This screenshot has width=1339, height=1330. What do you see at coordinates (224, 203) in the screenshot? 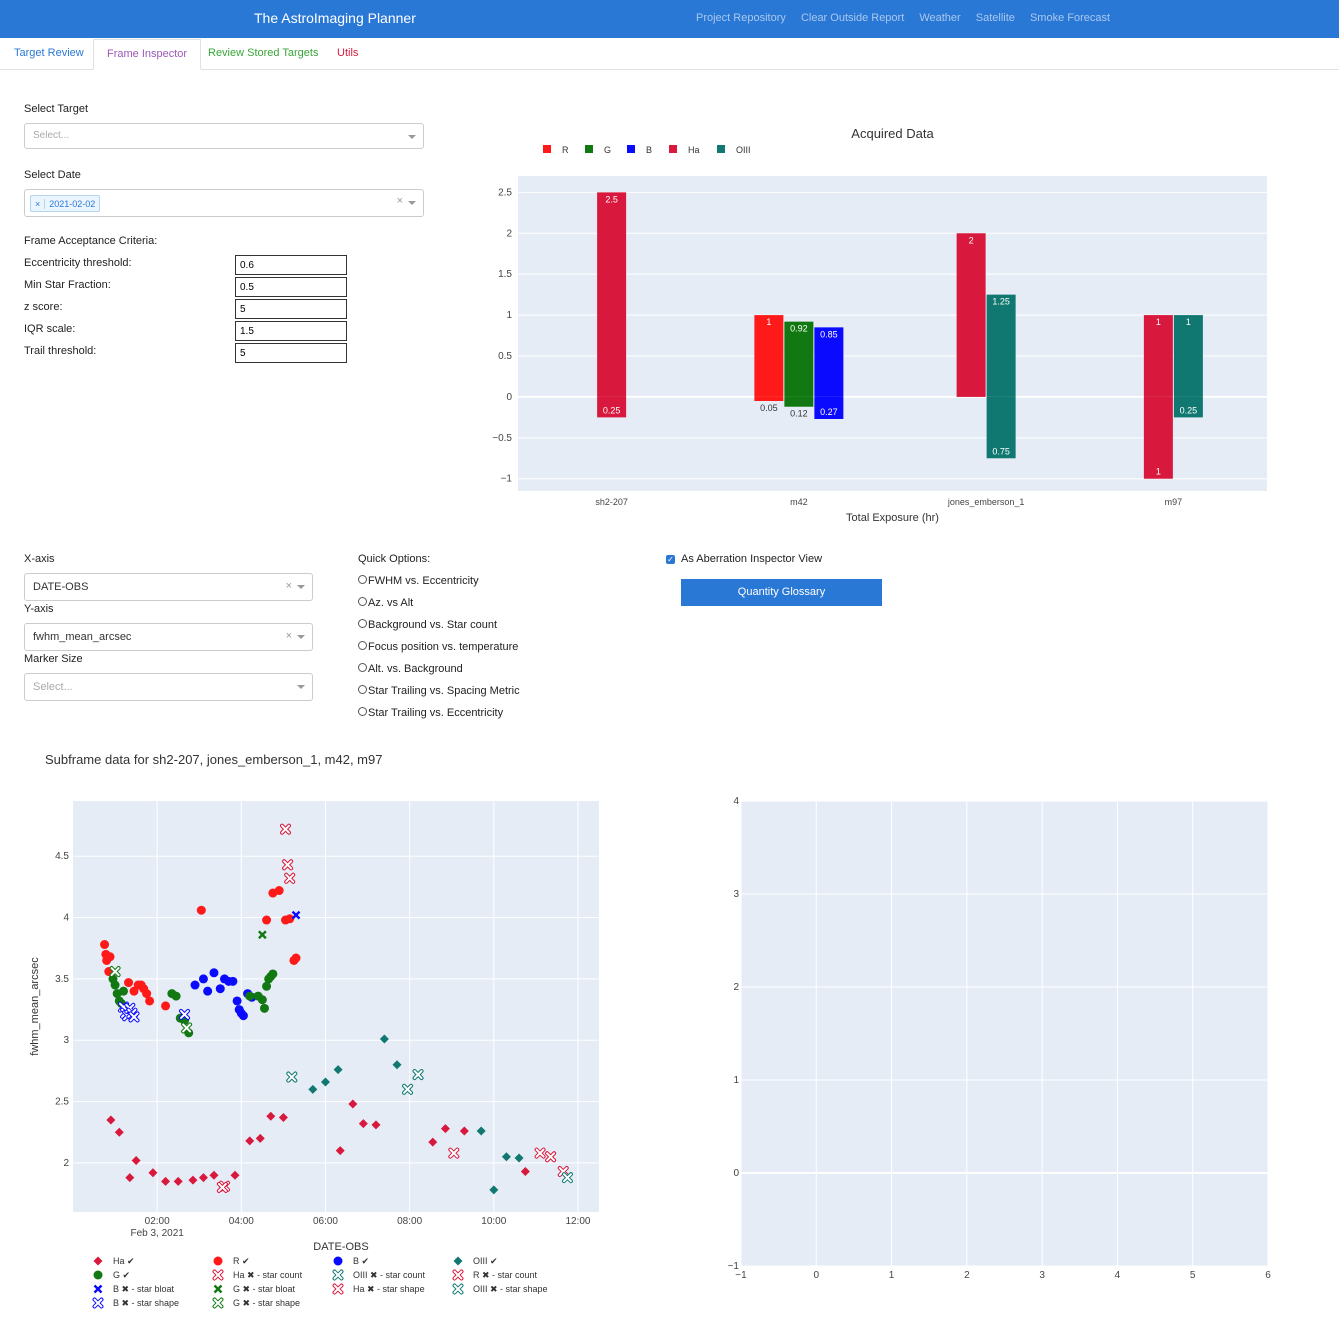
I see `select-date-dropdown: × 2021-02-02 ×` at bounding box center [224, 203].